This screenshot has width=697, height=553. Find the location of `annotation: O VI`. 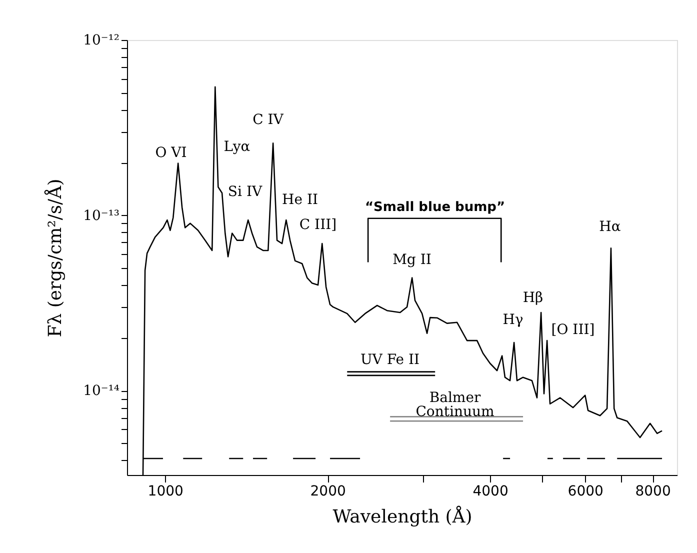

annotation: O VI is located at coordinates (171, 153).